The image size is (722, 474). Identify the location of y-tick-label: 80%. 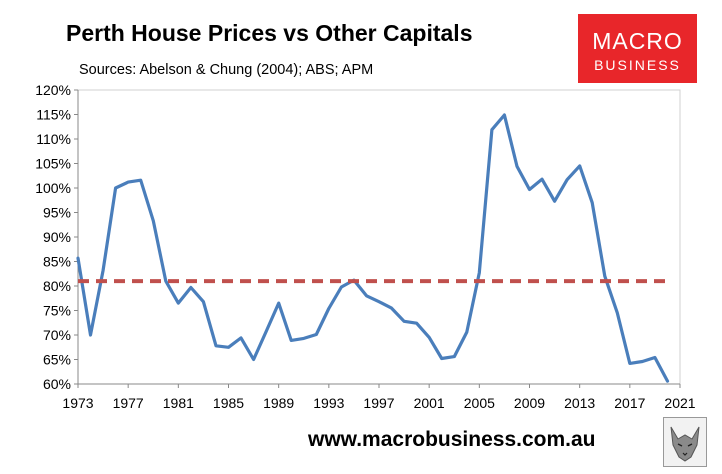
(57, 286).